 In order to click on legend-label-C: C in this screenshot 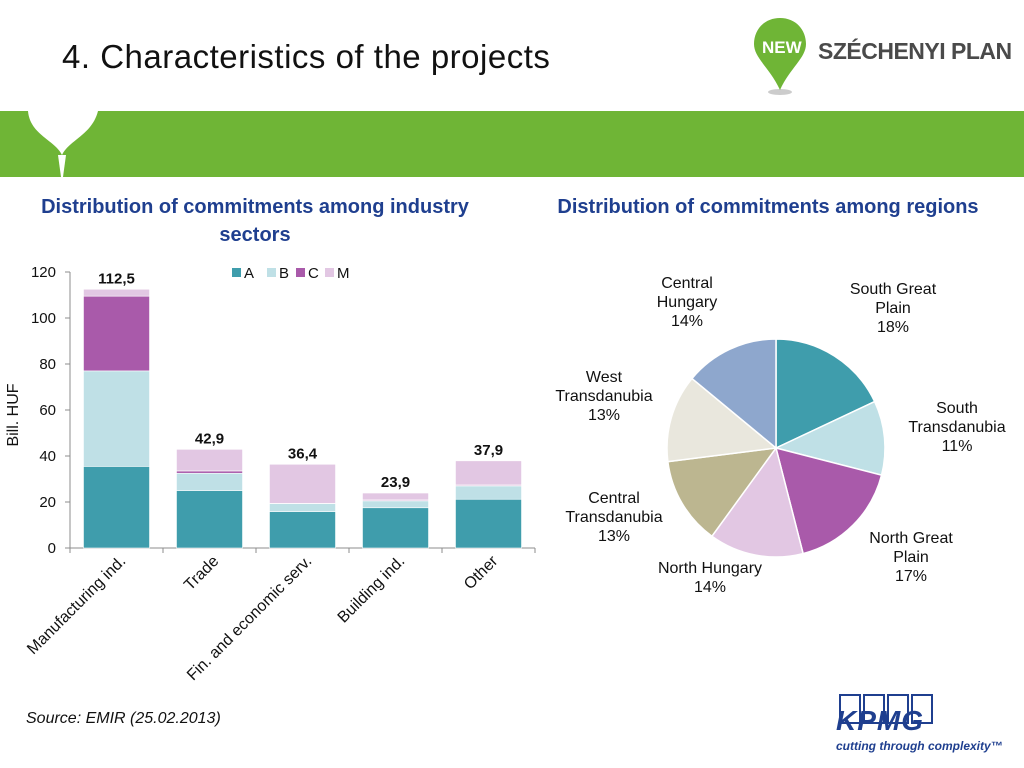, I will do `click(313, 273)`.